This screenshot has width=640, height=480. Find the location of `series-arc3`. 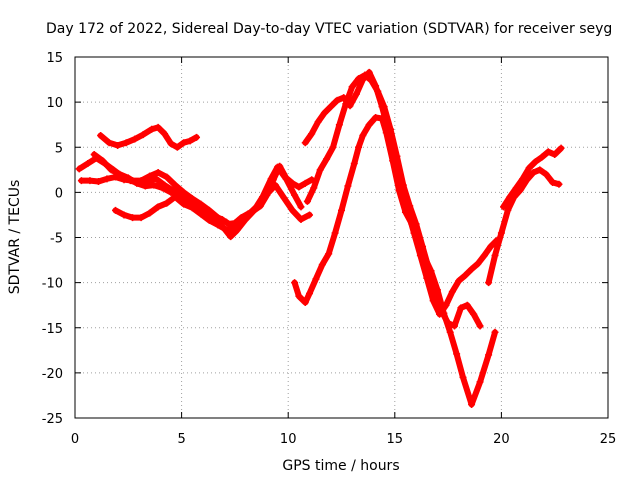

series-arc3 is located at coordinates (176, 214).